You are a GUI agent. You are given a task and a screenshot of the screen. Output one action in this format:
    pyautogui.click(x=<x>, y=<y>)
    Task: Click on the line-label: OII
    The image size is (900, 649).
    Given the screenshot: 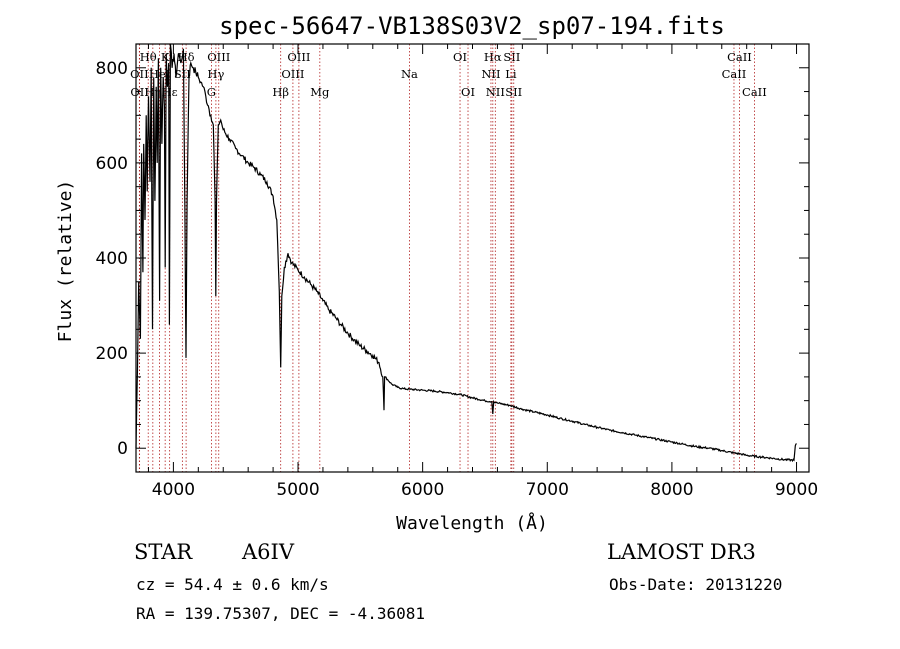 What is the action you would take?
    pyautogui.click(x=139, y=74)
    